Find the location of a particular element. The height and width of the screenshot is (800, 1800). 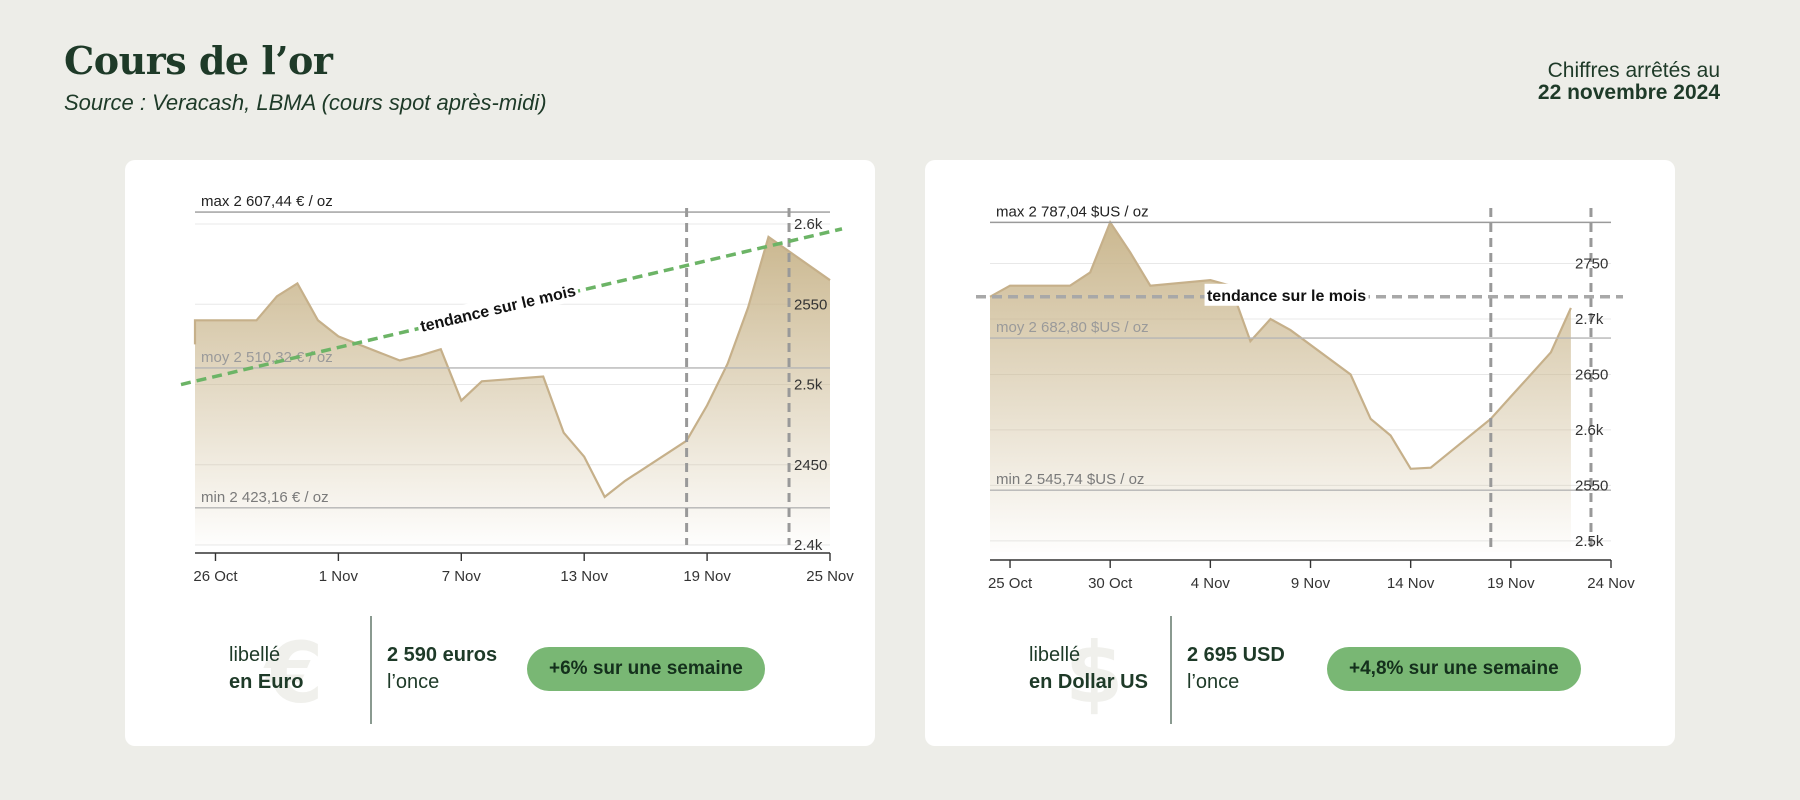

x-tick-label: 9 Nov is located at coordinates (1311, 583).